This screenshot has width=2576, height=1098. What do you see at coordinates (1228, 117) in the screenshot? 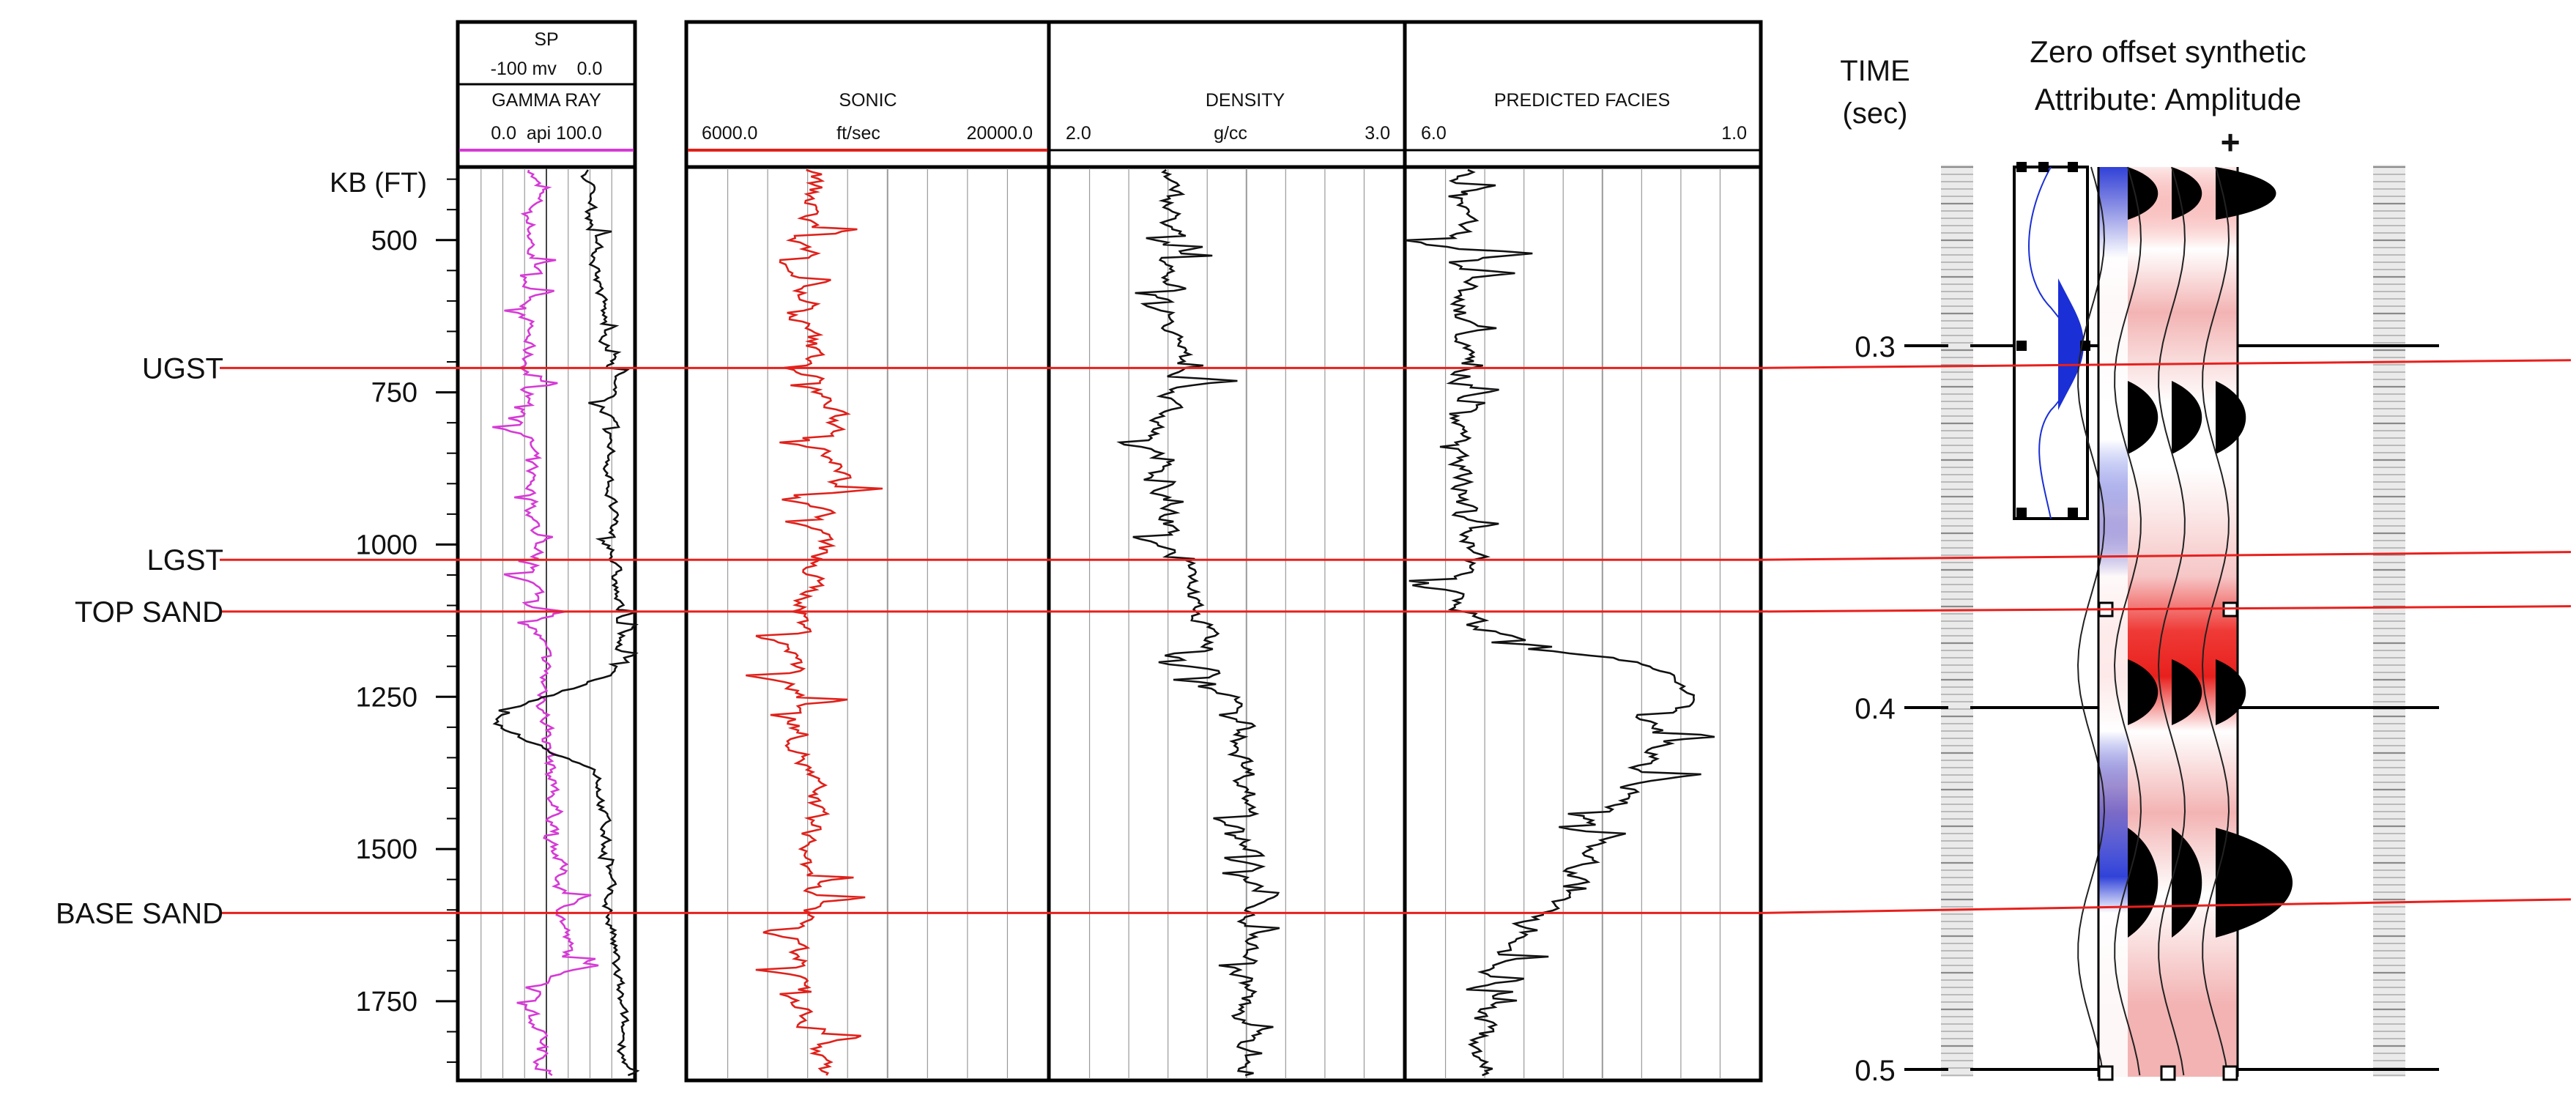
I see `density-header: DENSITY 2.0 g/cc 3.0` at bounding box center [1228, 117].